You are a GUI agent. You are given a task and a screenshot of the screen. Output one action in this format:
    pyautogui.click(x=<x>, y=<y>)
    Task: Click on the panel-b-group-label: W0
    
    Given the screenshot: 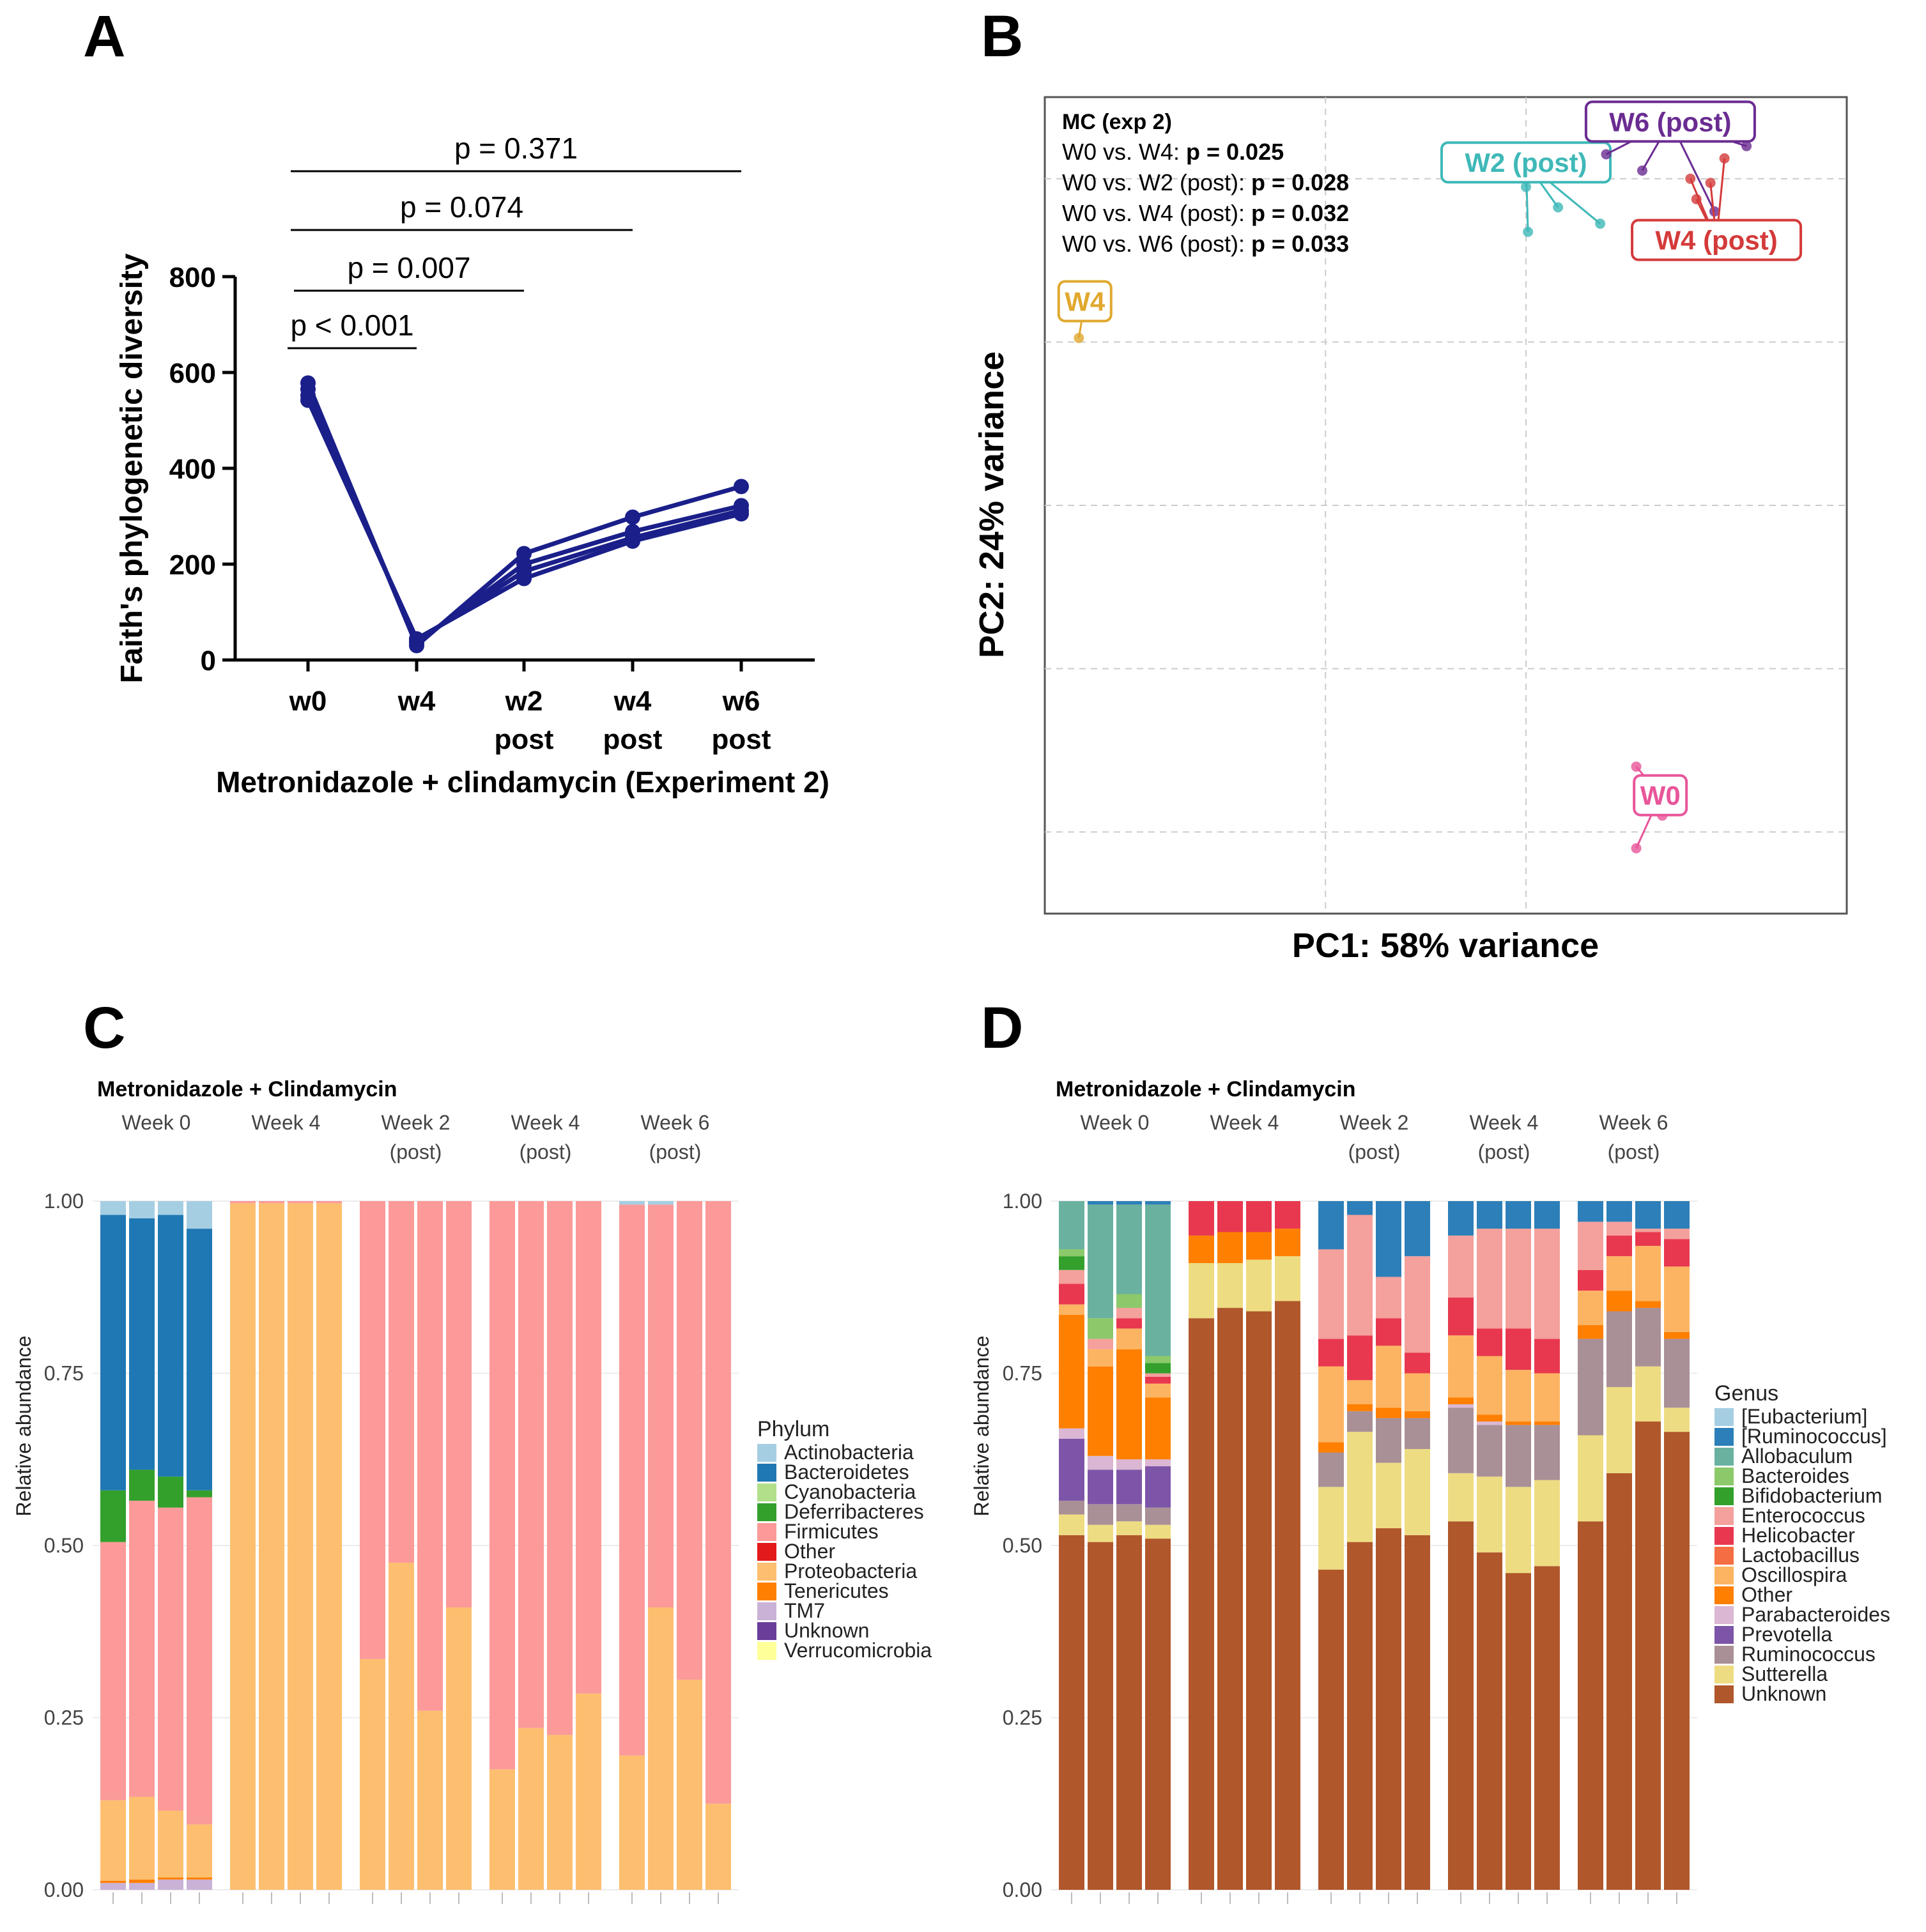 What is the action you would take?
    pyautogui.click(x=1660, y=796)
    